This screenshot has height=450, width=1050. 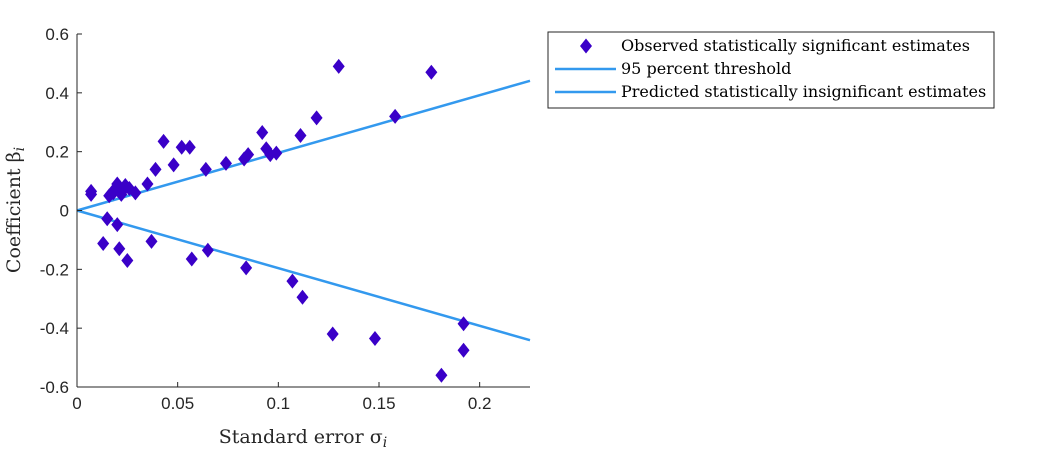 I want to click on x-axis-title: Standard error σi, so click(x=303, y=438).